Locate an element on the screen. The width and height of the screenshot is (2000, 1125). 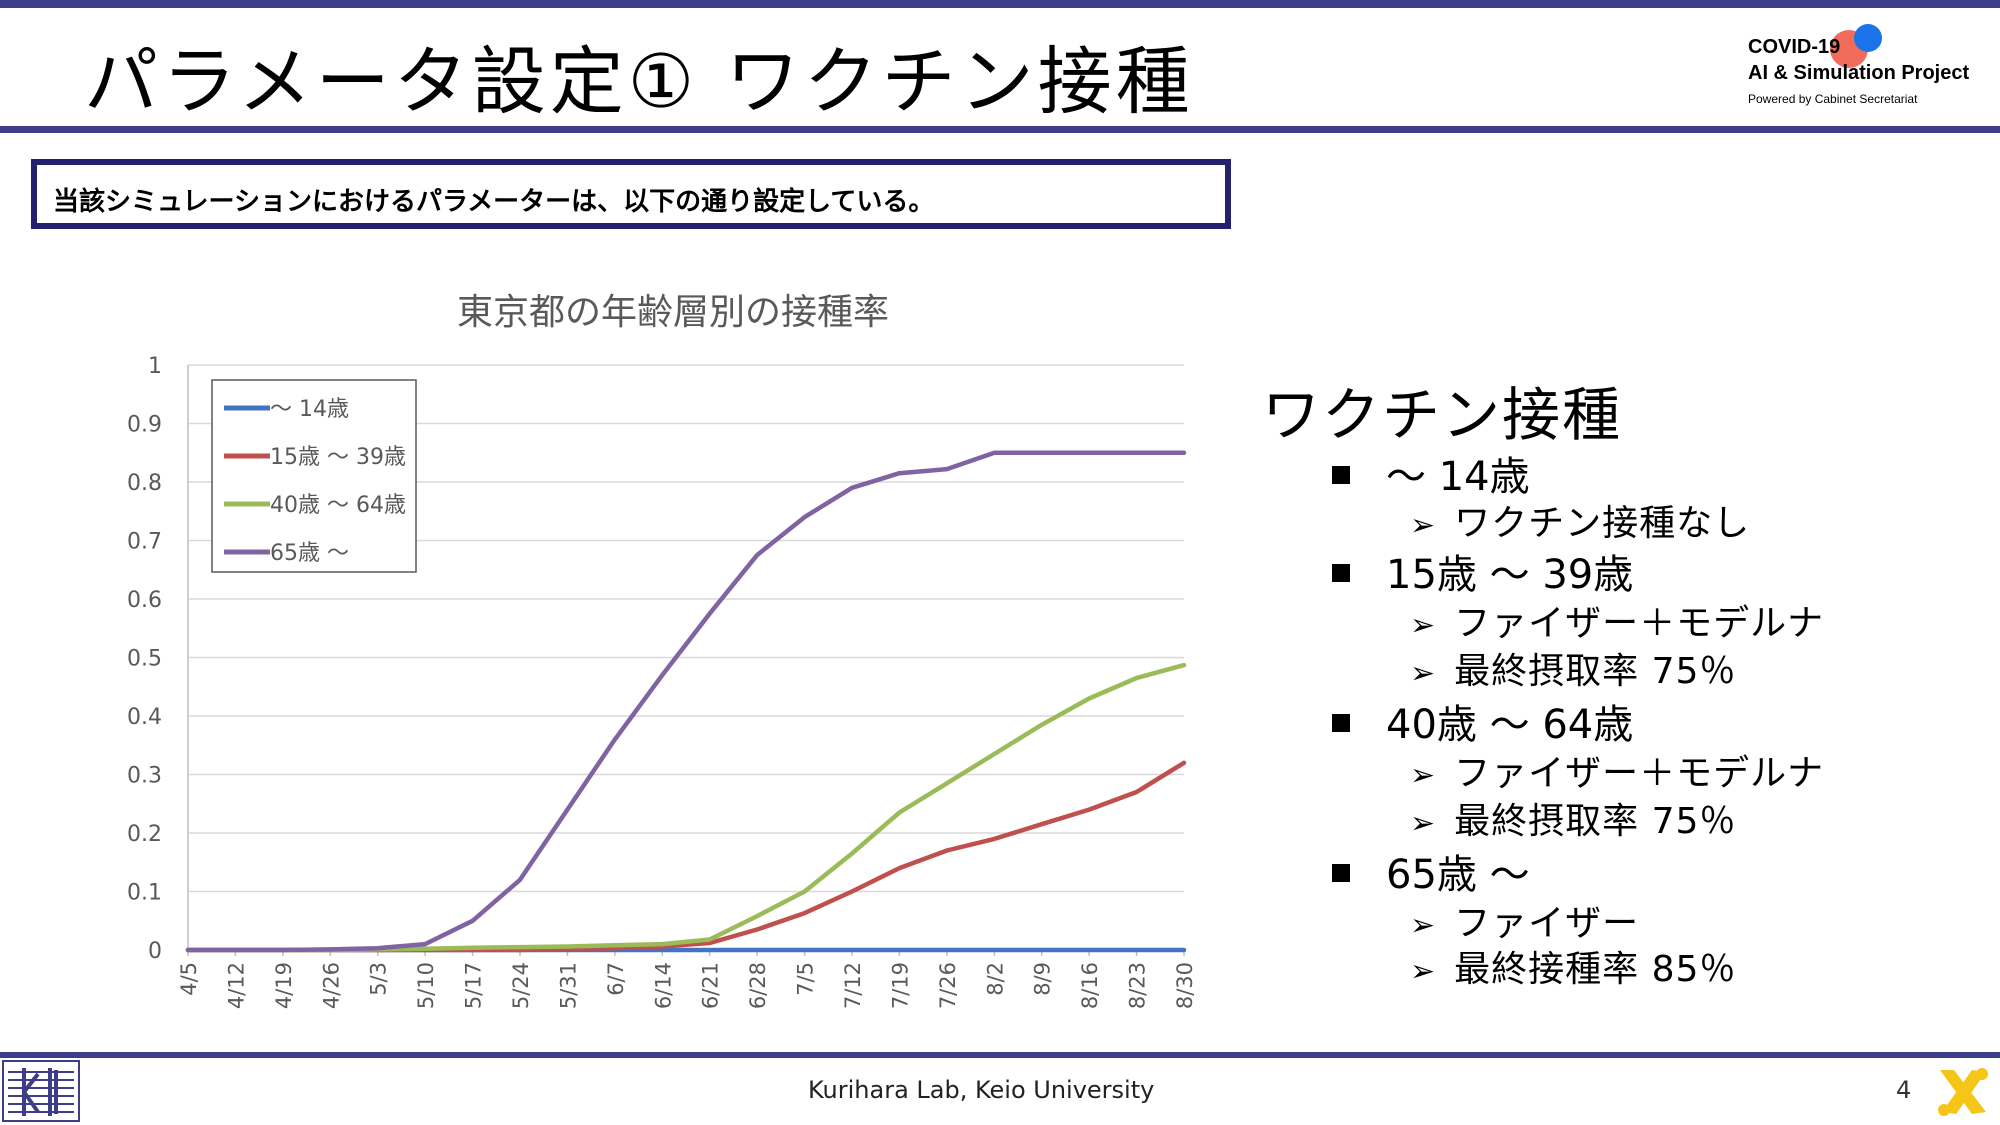
y-tick-label: 0.3 is located at coordinates (144, 776).